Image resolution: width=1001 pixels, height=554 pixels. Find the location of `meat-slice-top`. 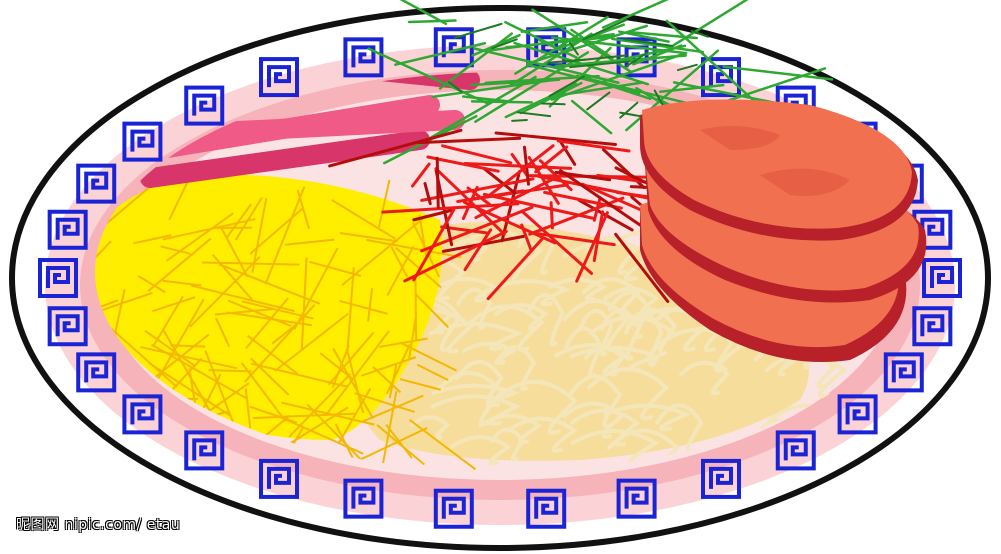

meat-slice-top is located at coordinates (779, 170).